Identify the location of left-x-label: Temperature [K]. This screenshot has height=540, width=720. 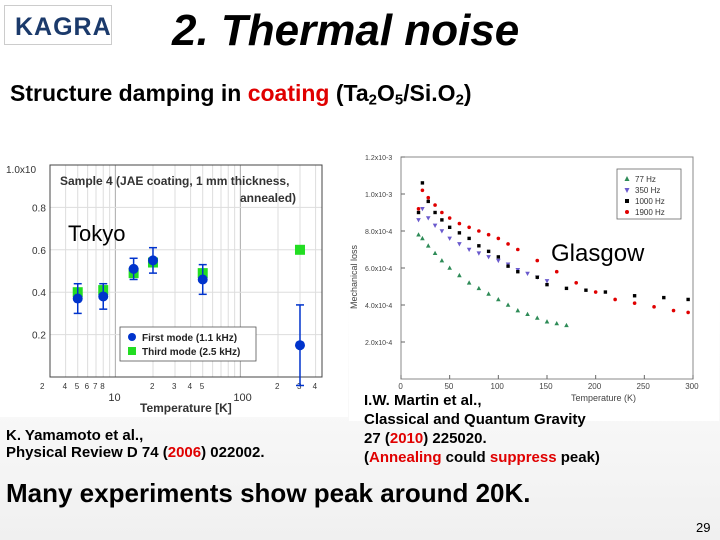
(186, 408).